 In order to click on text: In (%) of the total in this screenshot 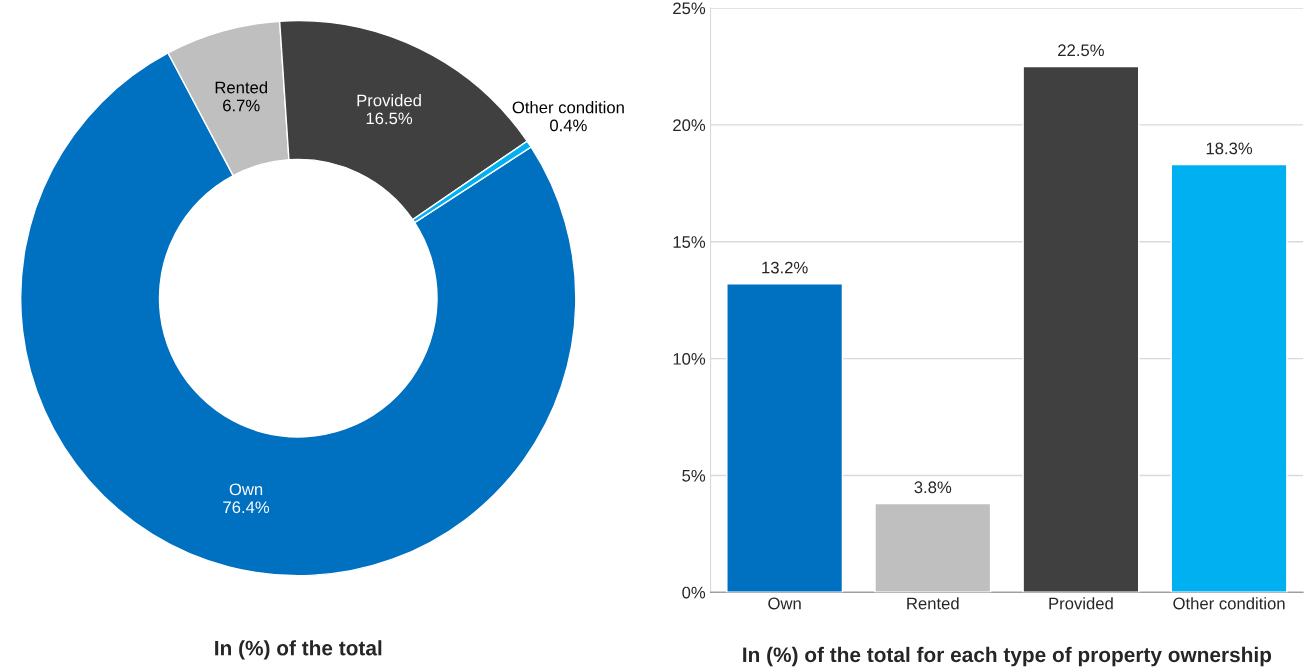, I will do `click(298, 650)`.